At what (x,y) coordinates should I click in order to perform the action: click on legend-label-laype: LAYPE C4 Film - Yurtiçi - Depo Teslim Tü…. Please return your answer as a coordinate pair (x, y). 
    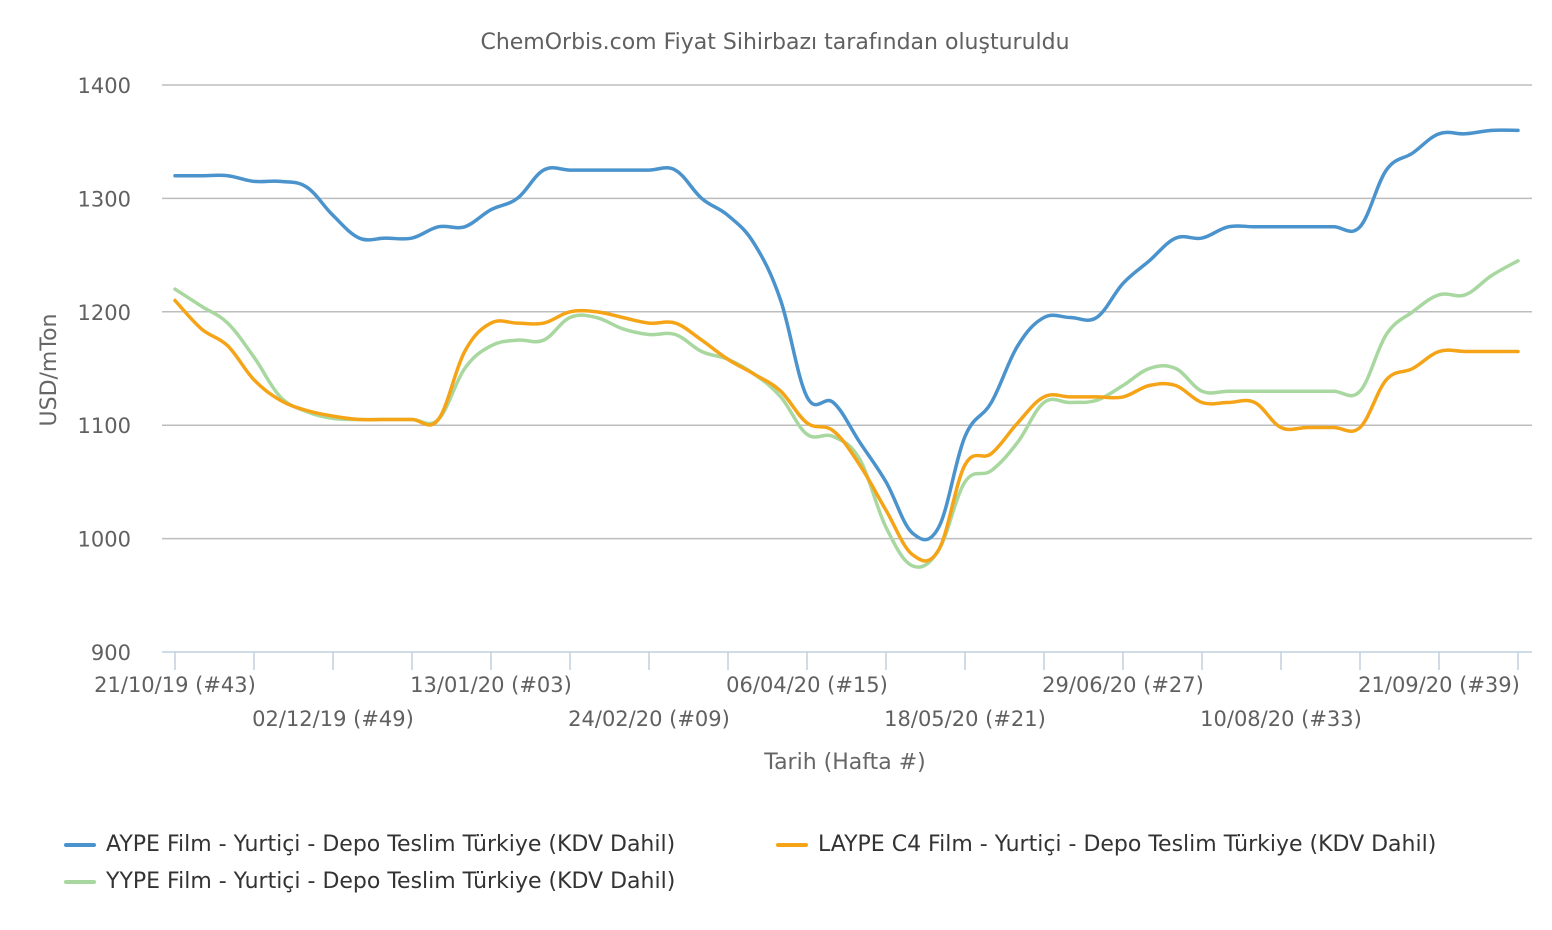
    Looking at the image, I should click on (1127, 844).